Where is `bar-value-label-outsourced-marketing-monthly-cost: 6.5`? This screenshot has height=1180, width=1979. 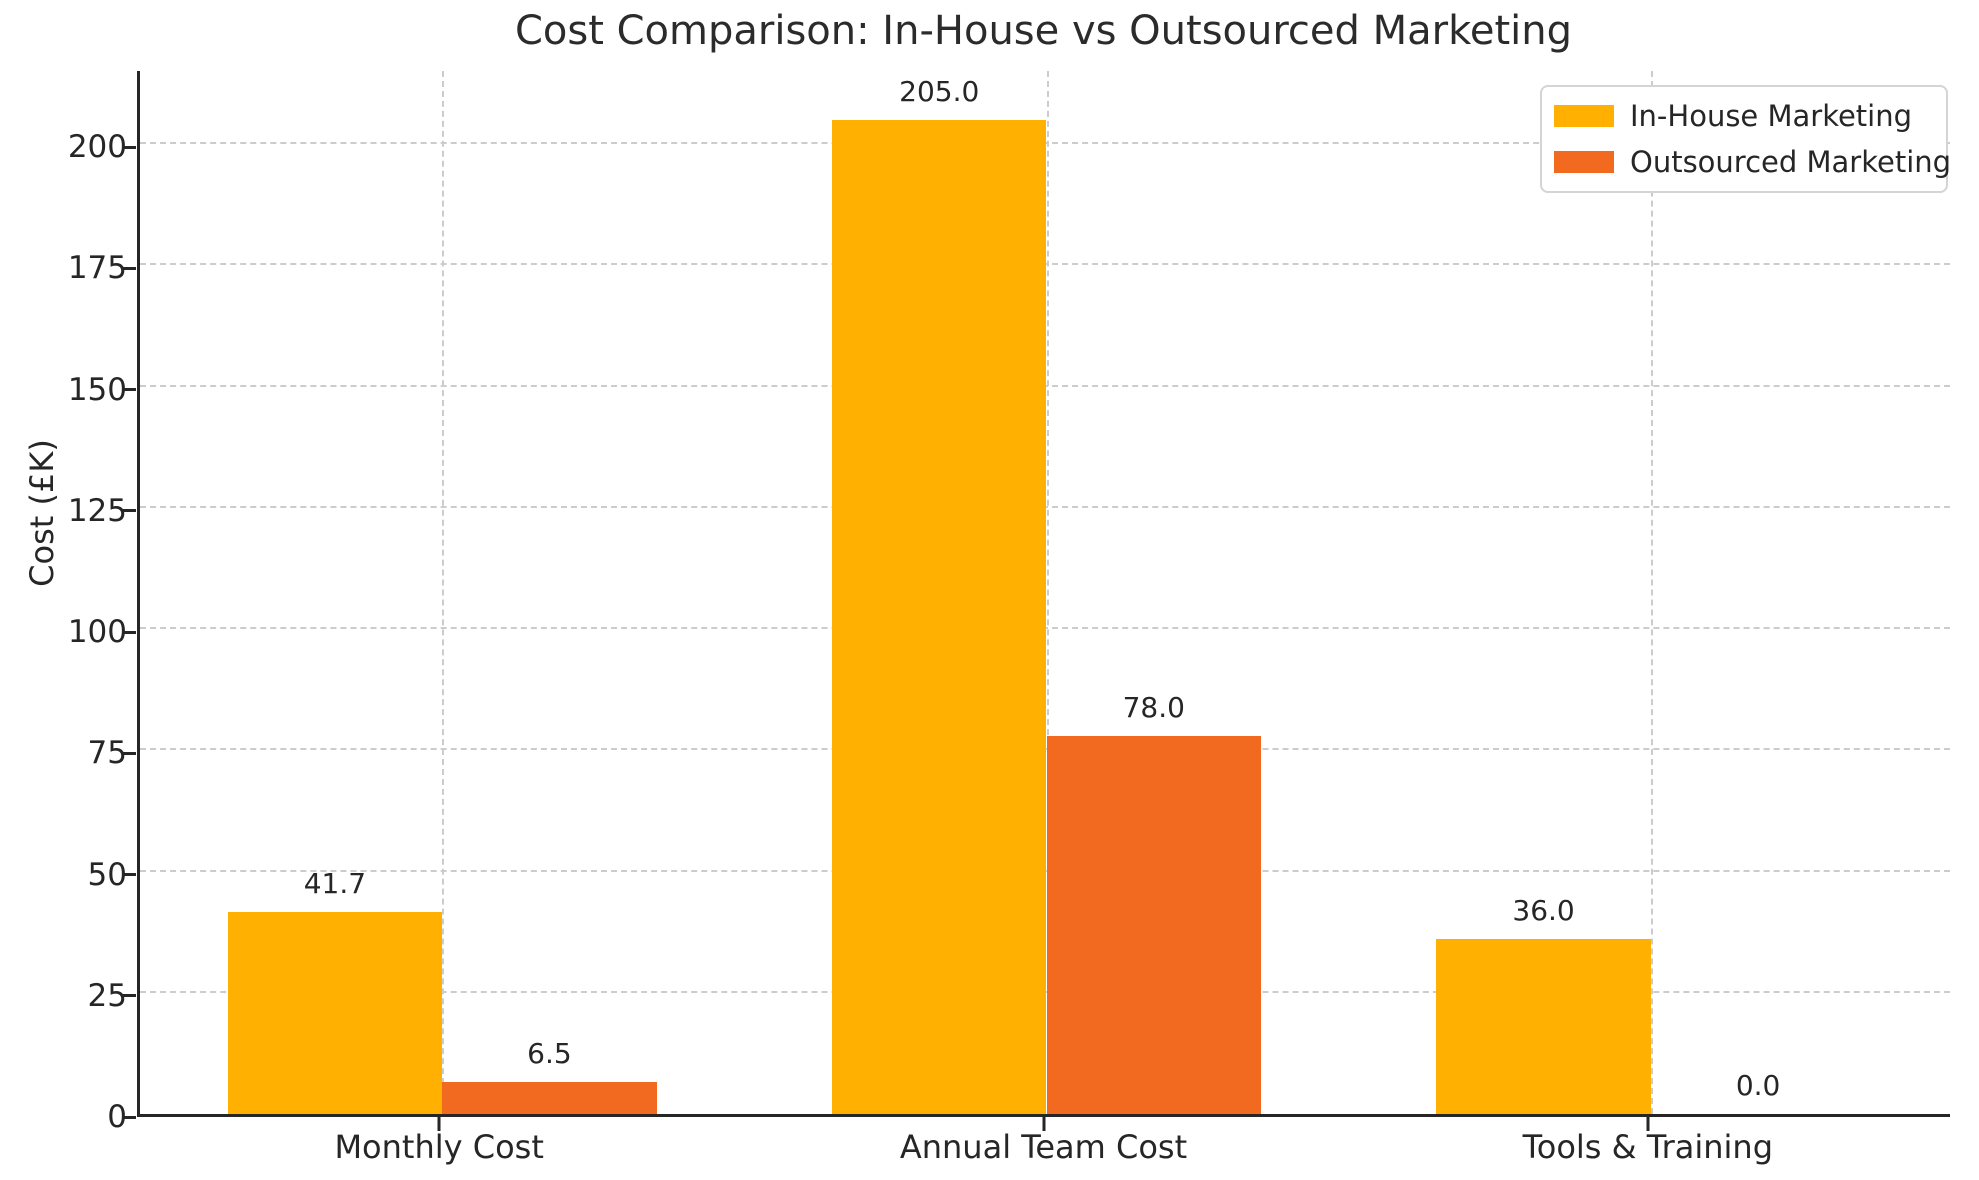 bar-value-label-outsourced-marketing-monthly-cost: 6.5 is located at coordinates (549, 1054).